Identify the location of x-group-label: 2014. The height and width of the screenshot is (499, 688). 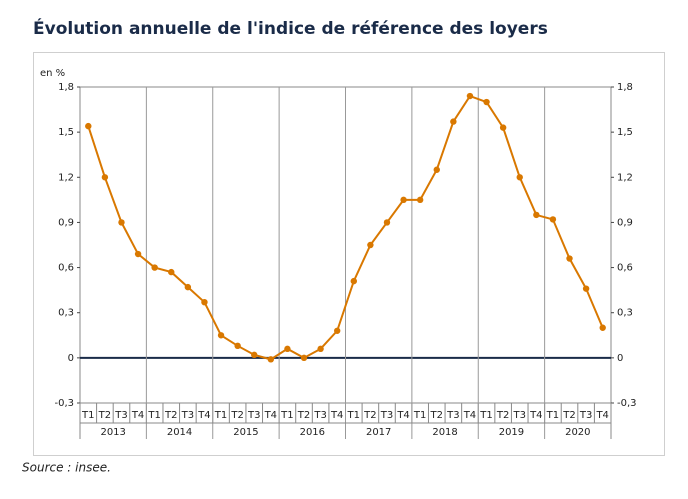
(179, 432).